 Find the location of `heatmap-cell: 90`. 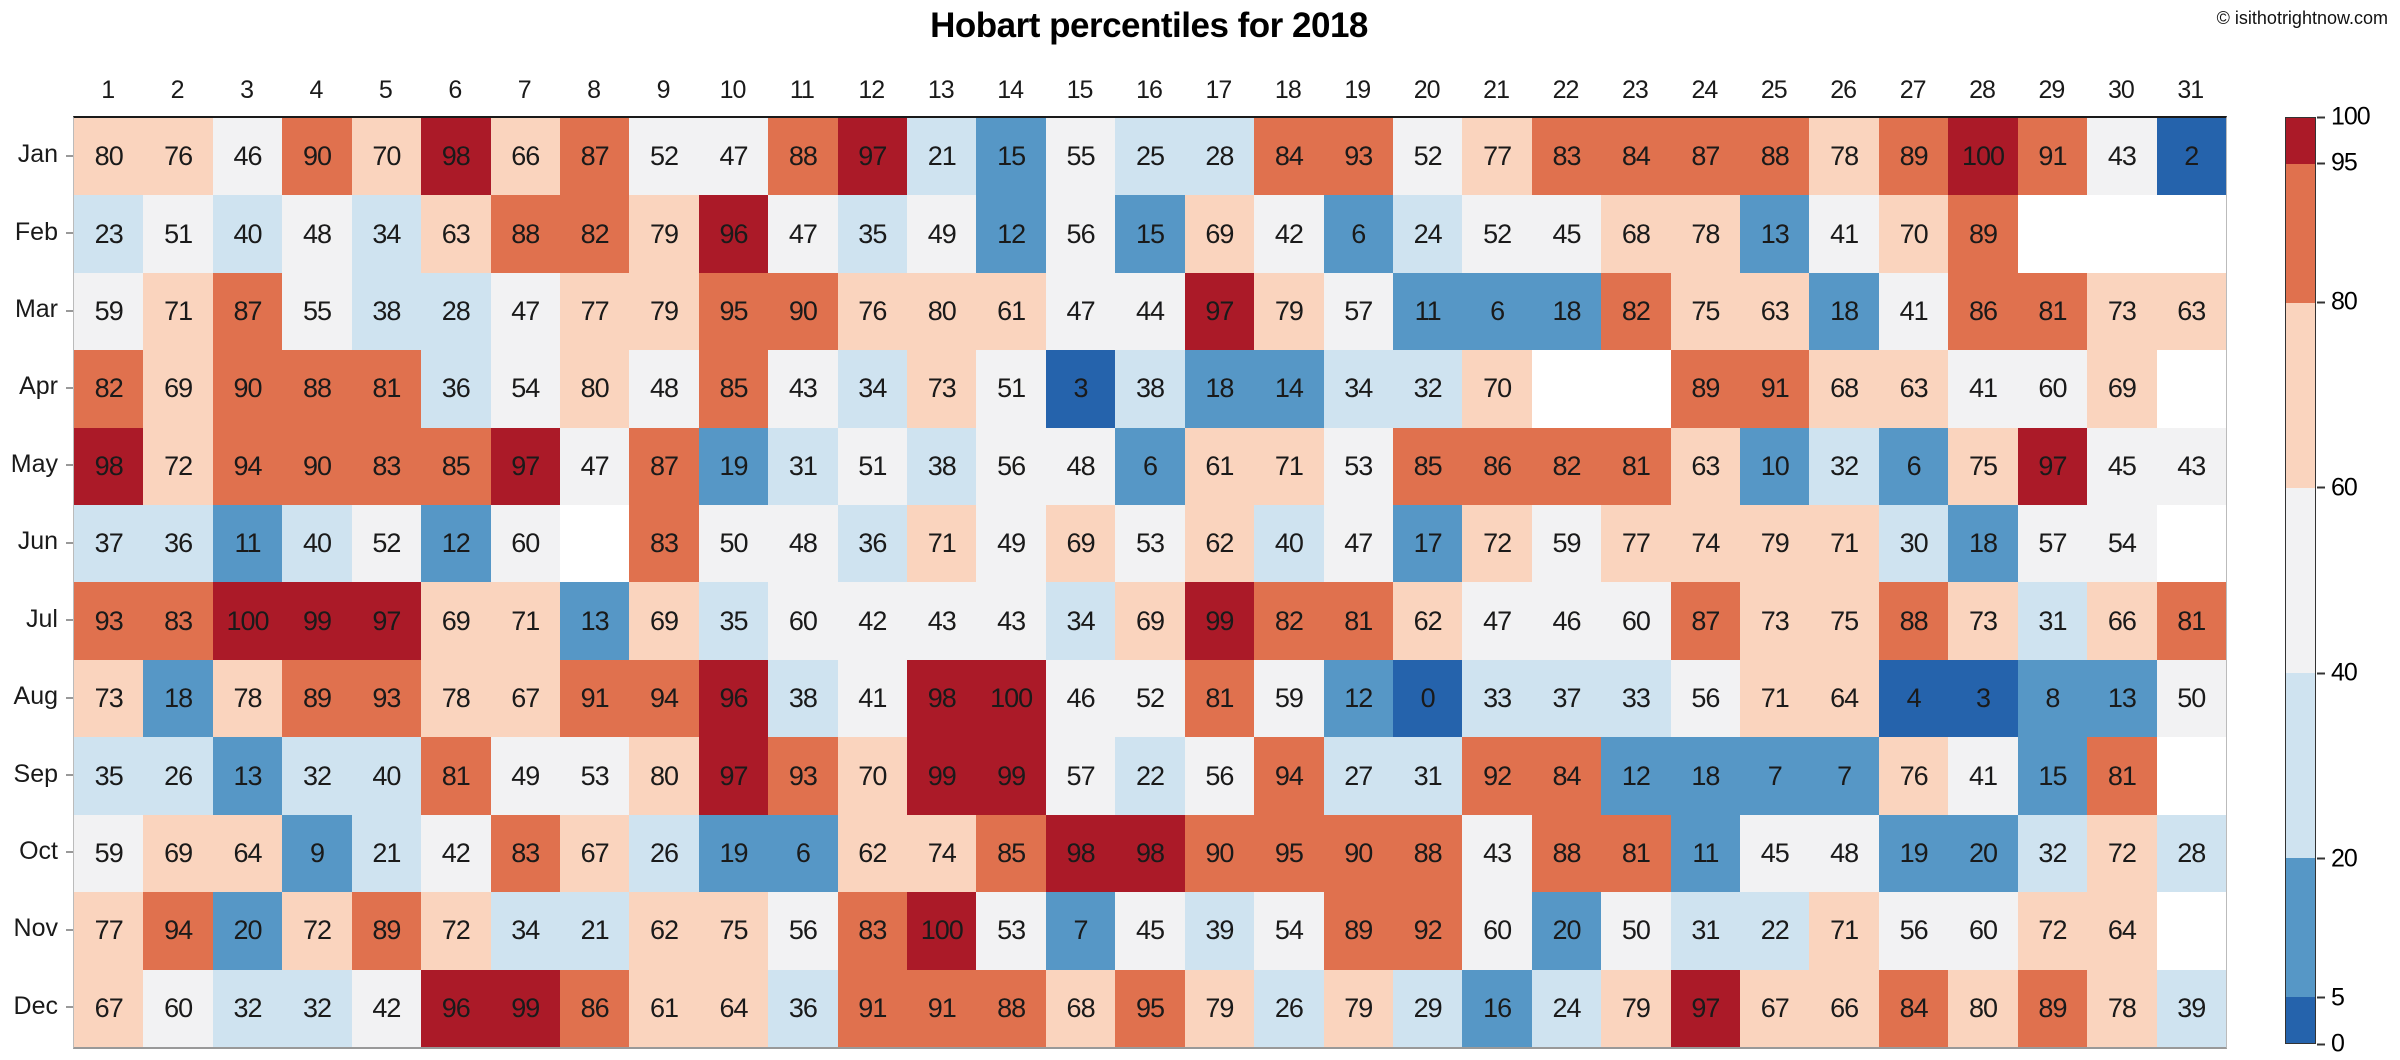

heatmap-cell: 90 is located at coordinates (1219, 853).